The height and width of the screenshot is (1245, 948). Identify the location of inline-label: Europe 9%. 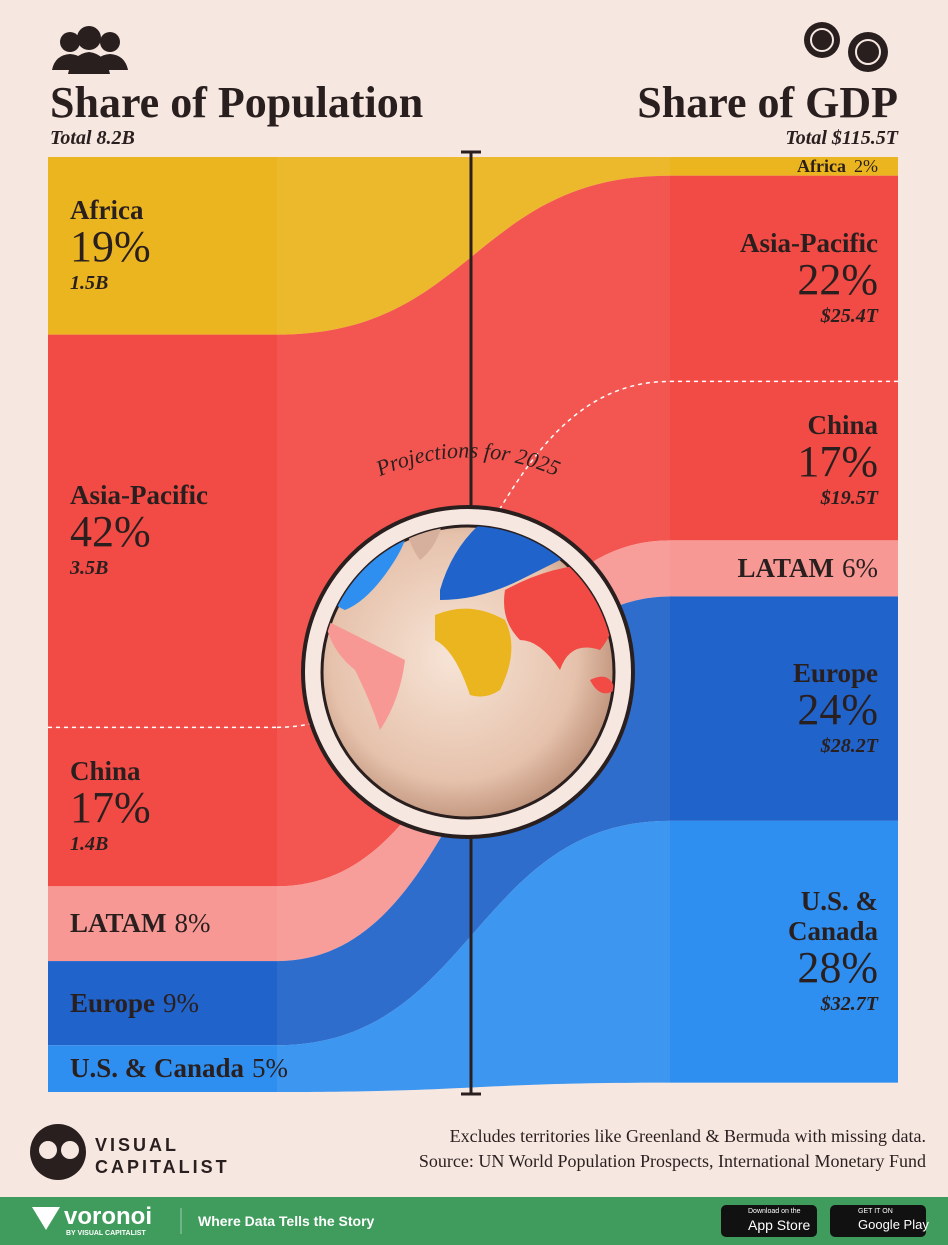
(134, 1003).